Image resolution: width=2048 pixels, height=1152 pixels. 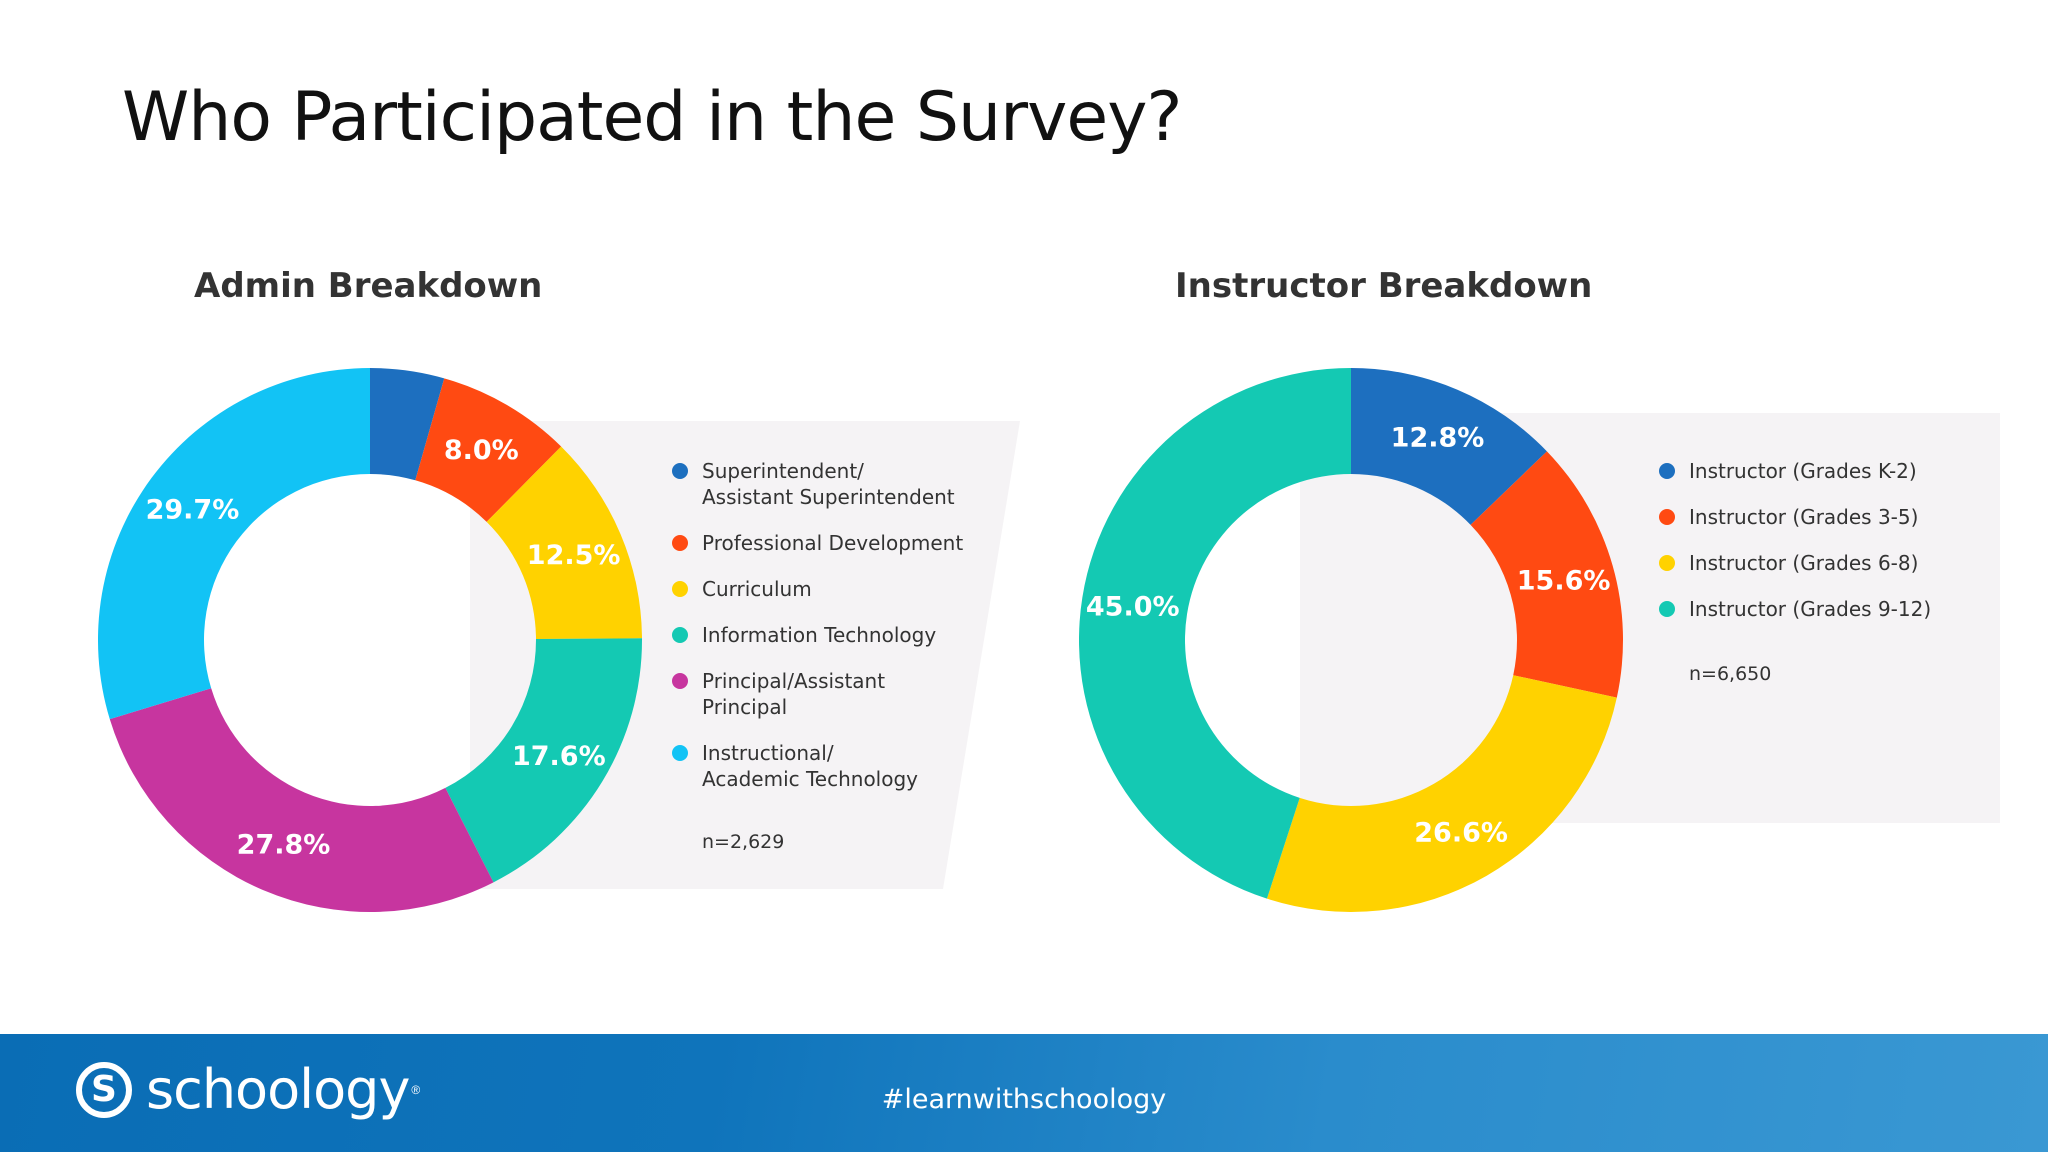 I want to click on instructor-legend-item-2: Instructor (Grades 6-8), so click(x=1788, y=563).